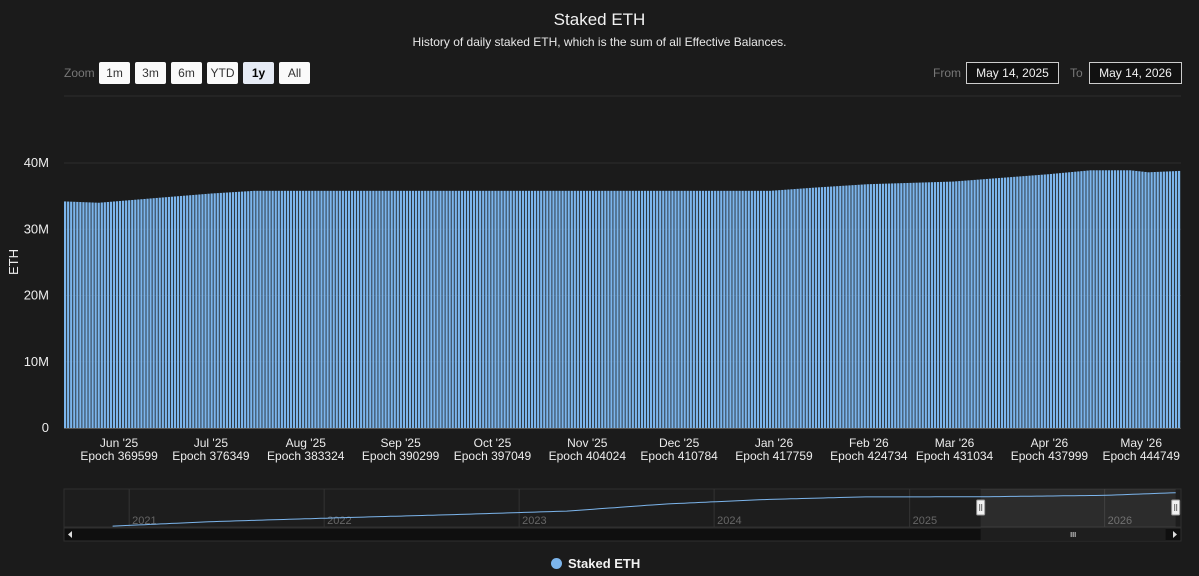  I want to click on zoom-1y-button: 1y, so click(258, 73).